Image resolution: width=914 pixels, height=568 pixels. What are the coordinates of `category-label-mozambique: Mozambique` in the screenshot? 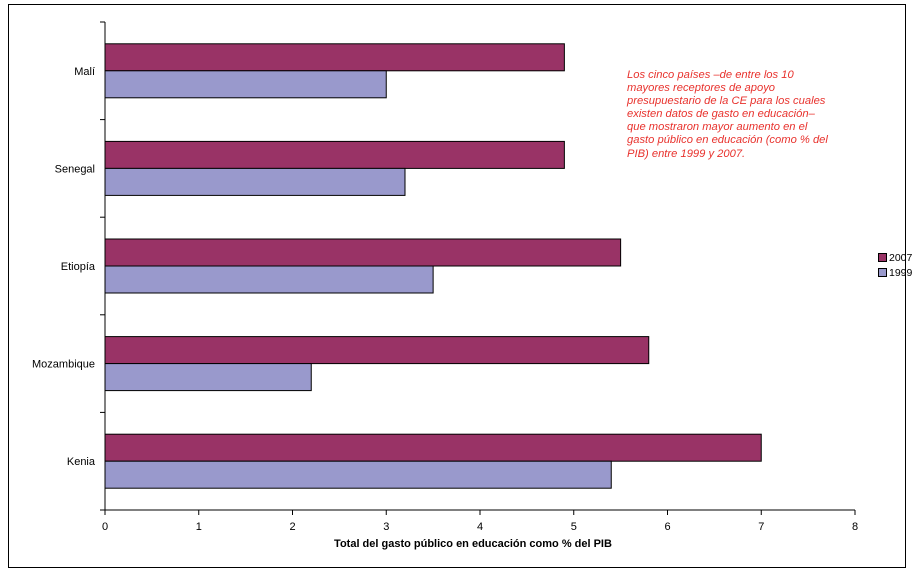 It's located at (63, 365).